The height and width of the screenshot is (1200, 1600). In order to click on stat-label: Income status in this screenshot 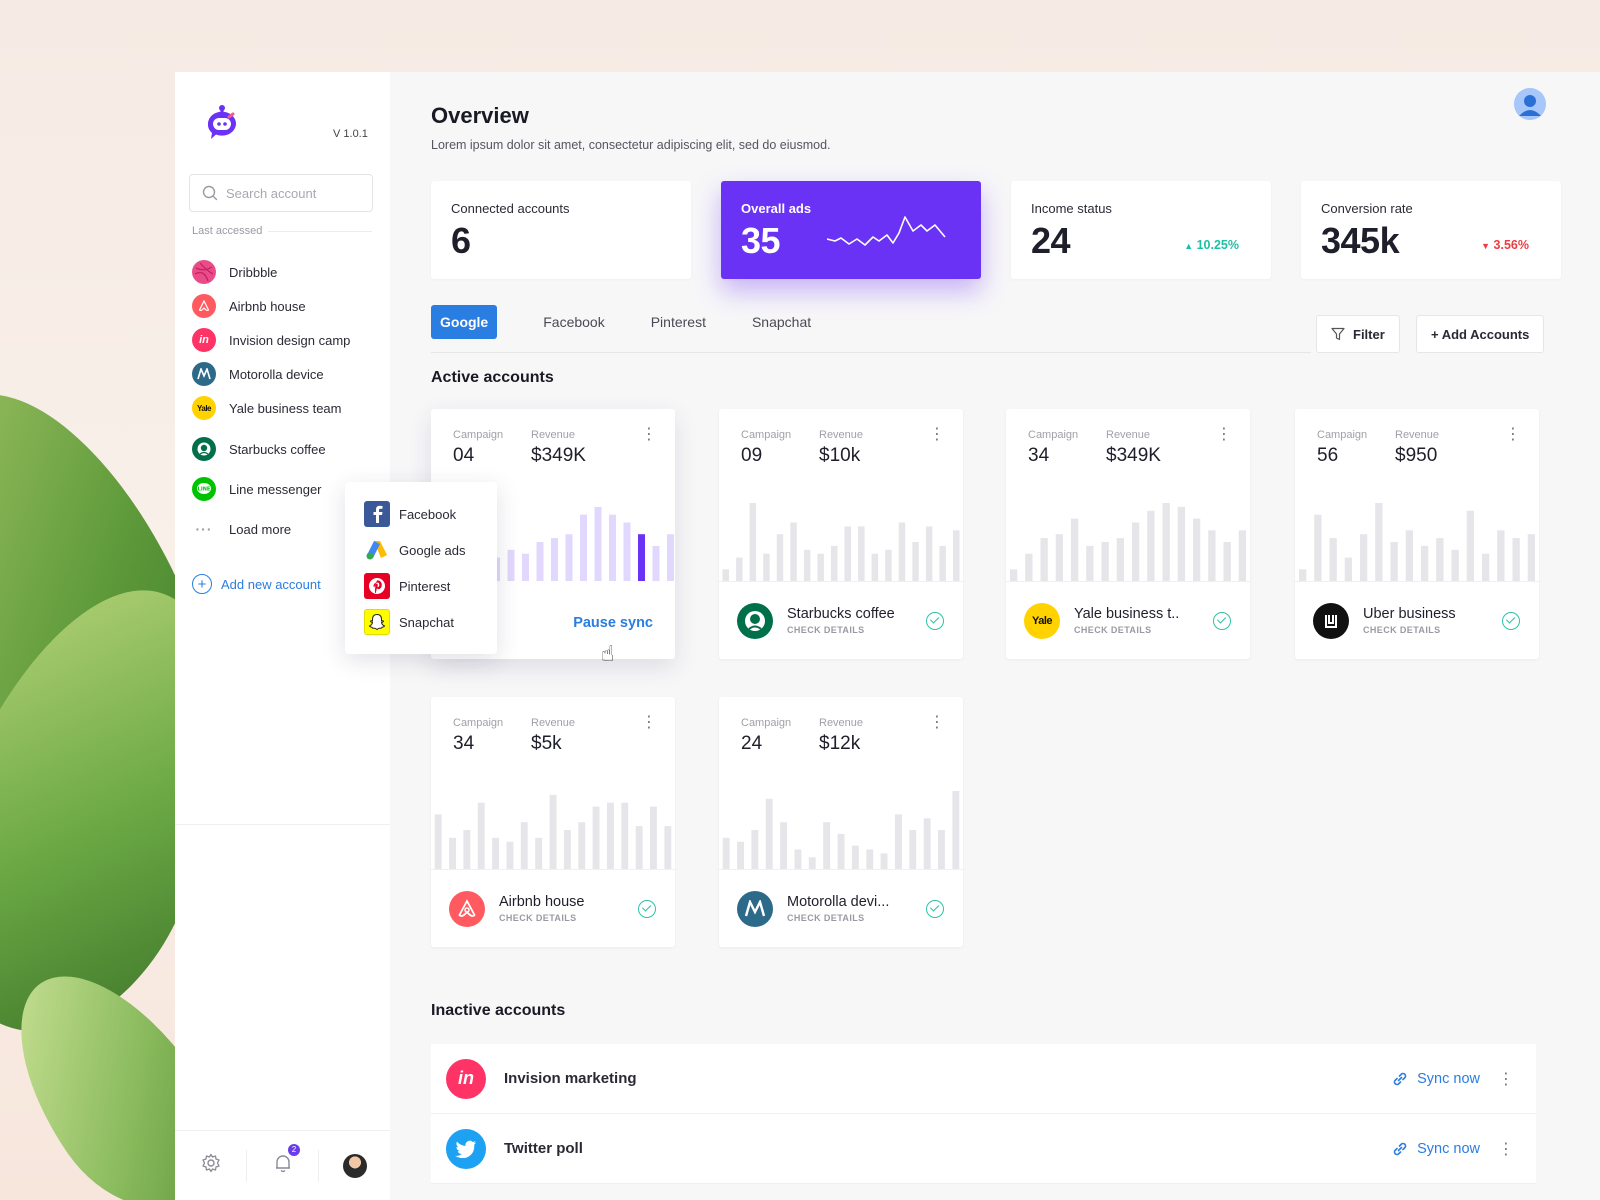, I will do `click(1071, 208)`.